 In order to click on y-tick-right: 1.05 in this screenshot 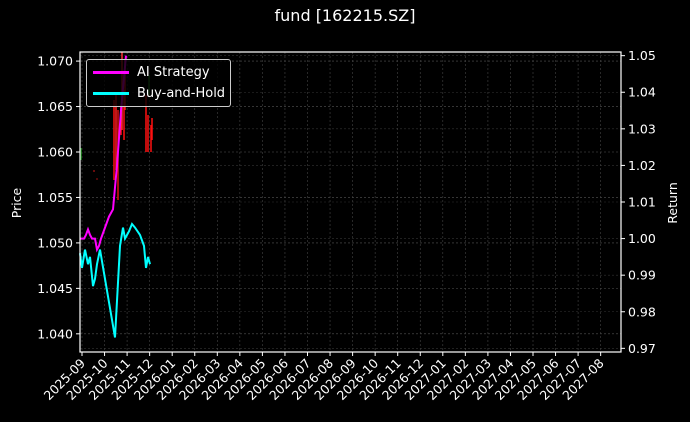, I will do `click(642, 55)`.